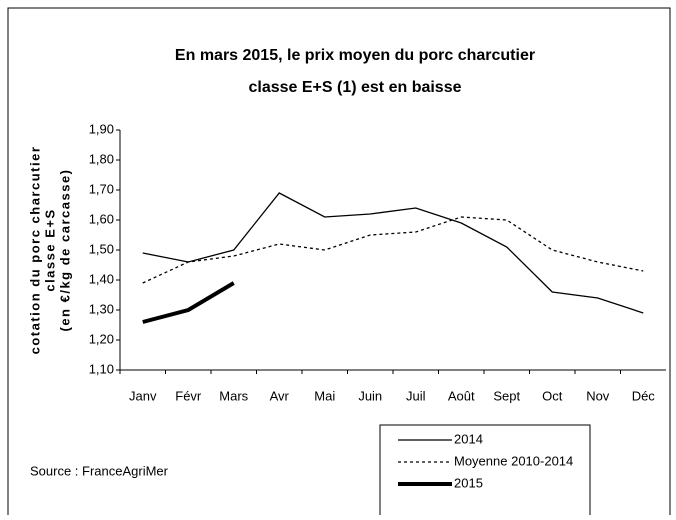  Describe the element at coordinates (354, 87) in the screenshot. I see `chart-title: classe E+S (1) est en baisse` at that location.